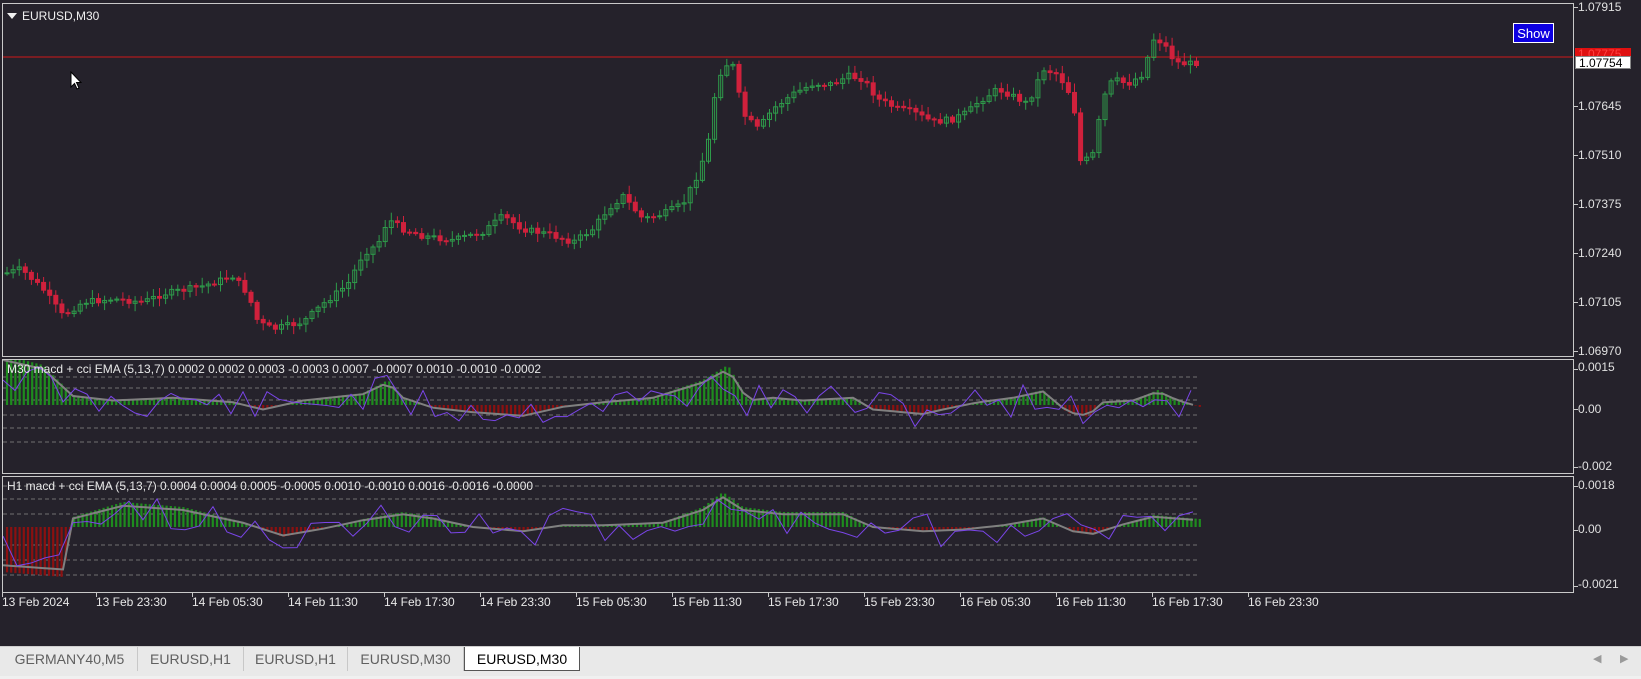 The height and width of the screenshot is (679, 1641). What do you see at coordinates (61, 16) in the screenshot?
I see `symbol-title-text: EURUSD,M30` at bounding box center [61, 16].